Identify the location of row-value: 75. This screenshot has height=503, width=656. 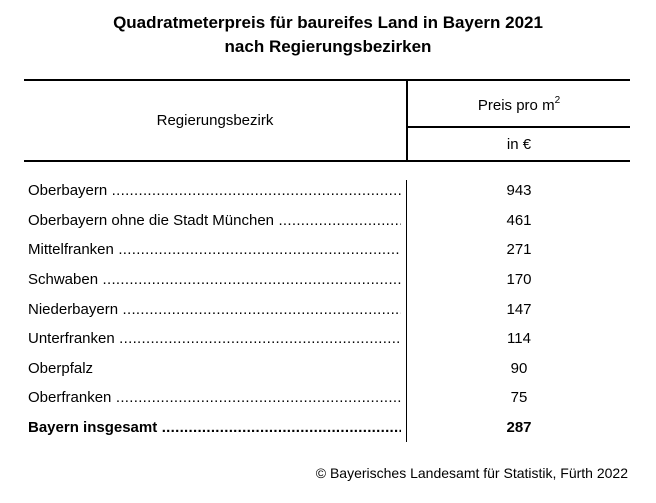
(519, 397).